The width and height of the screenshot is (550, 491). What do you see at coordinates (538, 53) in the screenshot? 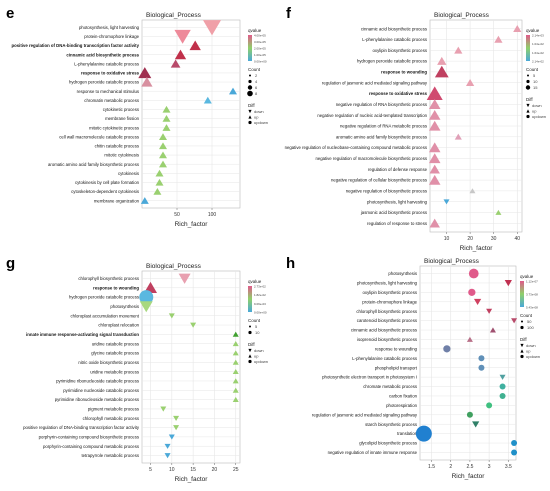
I see `legend-qvalue-label: 1.64e-02` at bounding box center [538, 53].